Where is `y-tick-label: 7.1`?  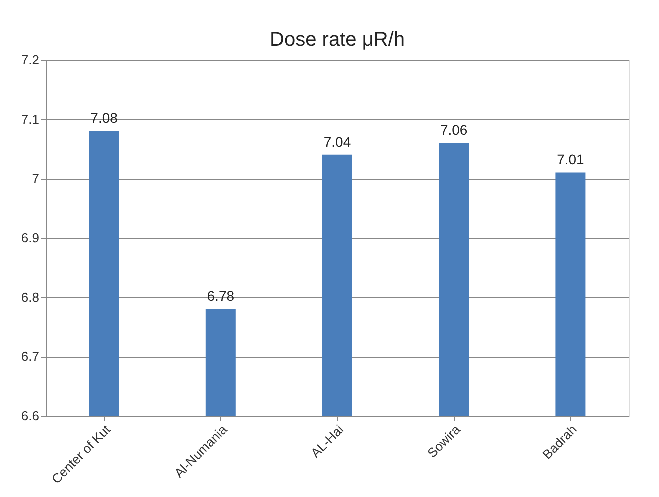 y-tick-label: 7.1 is located at coordinates (30, 119).